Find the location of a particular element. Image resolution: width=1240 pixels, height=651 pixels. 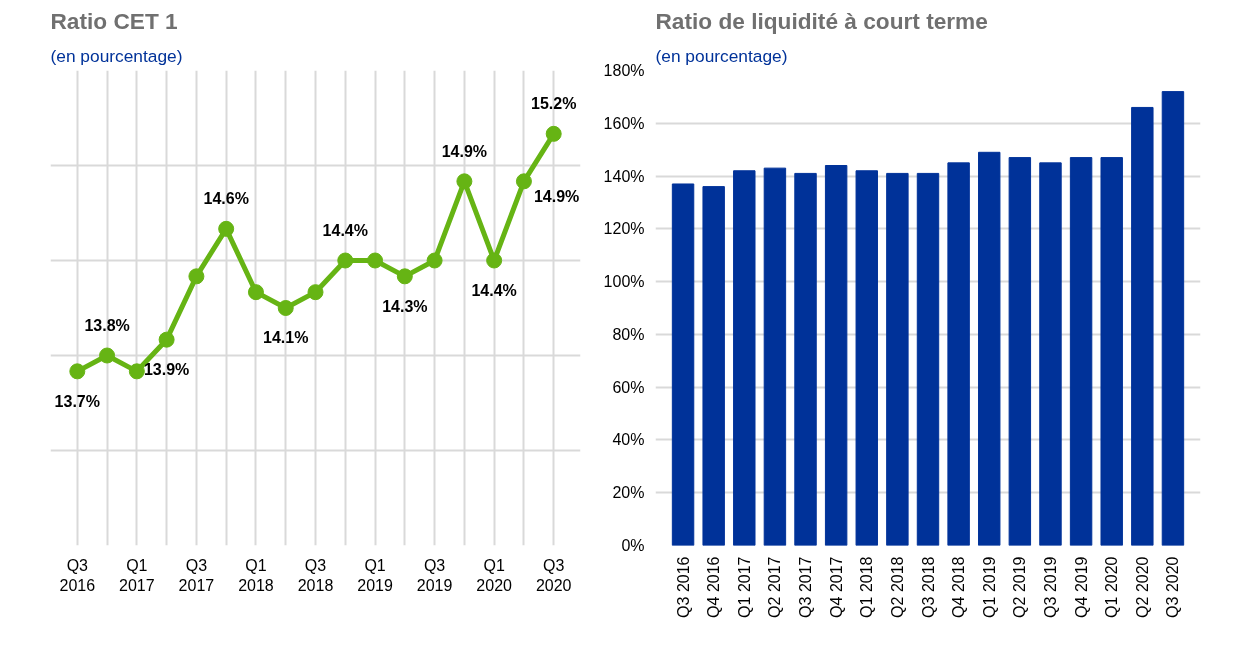

y-tick-label: 60% is located at coordinates (628, 387).